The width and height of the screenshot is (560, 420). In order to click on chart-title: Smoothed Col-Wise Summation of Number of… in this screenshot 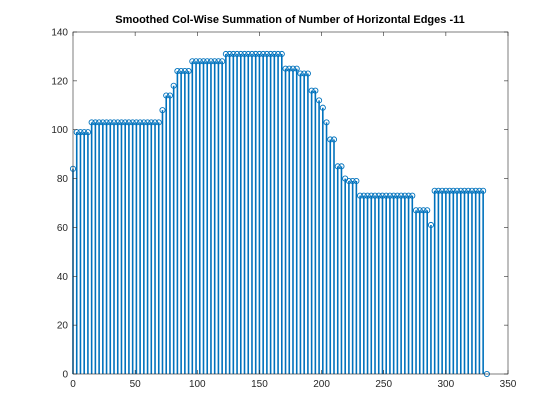, I will do `click(289, 20)`.